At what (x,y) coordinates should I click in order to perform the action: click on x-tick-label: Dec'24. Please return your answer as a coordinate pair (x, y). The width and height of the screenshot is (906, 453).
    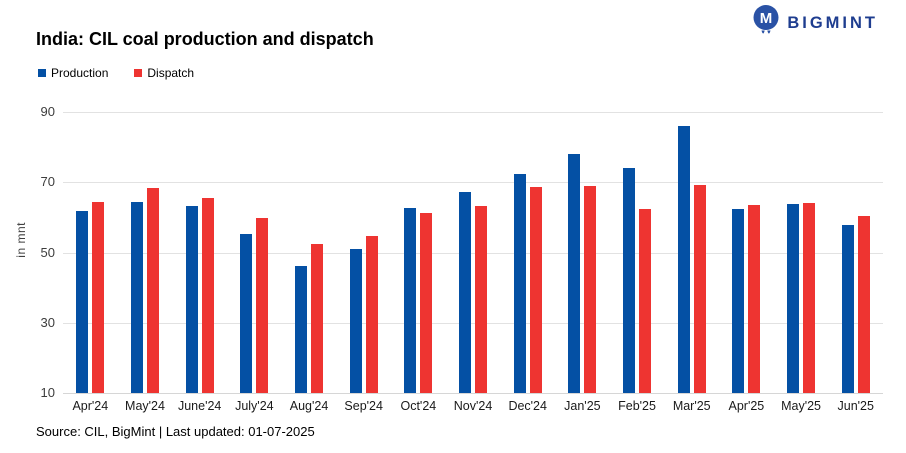
    Looking at the image, I should click on (527, 406).